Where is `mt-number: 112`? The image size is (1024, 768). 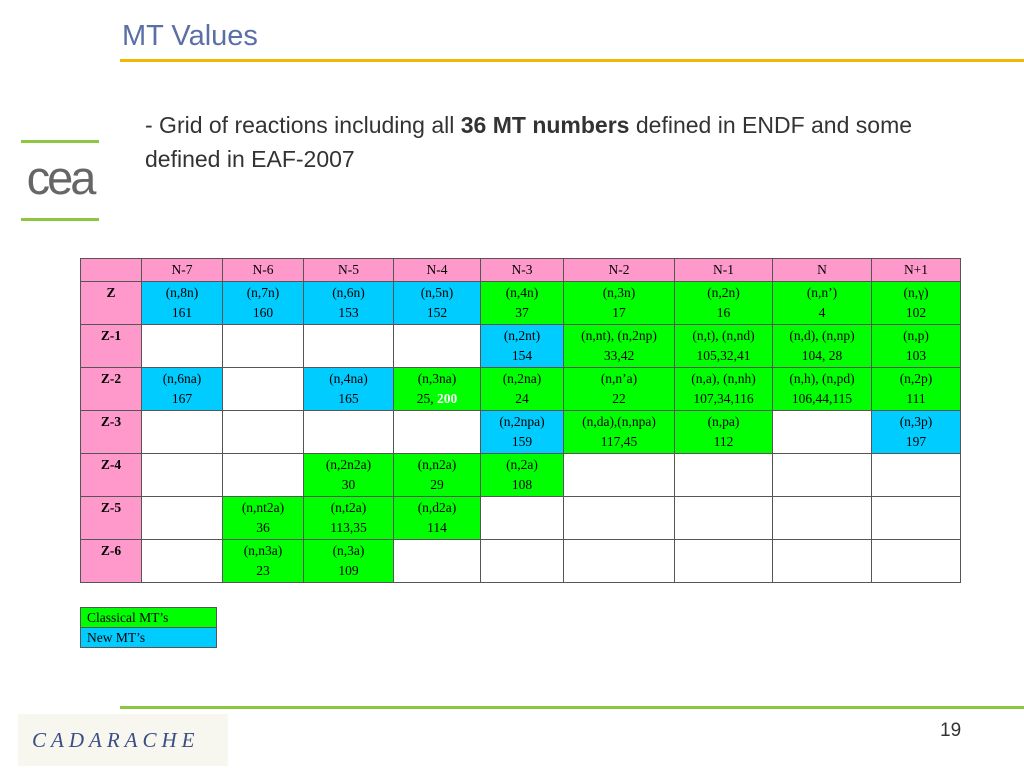 mt-number: 112 is located at coordinates (723, 442).